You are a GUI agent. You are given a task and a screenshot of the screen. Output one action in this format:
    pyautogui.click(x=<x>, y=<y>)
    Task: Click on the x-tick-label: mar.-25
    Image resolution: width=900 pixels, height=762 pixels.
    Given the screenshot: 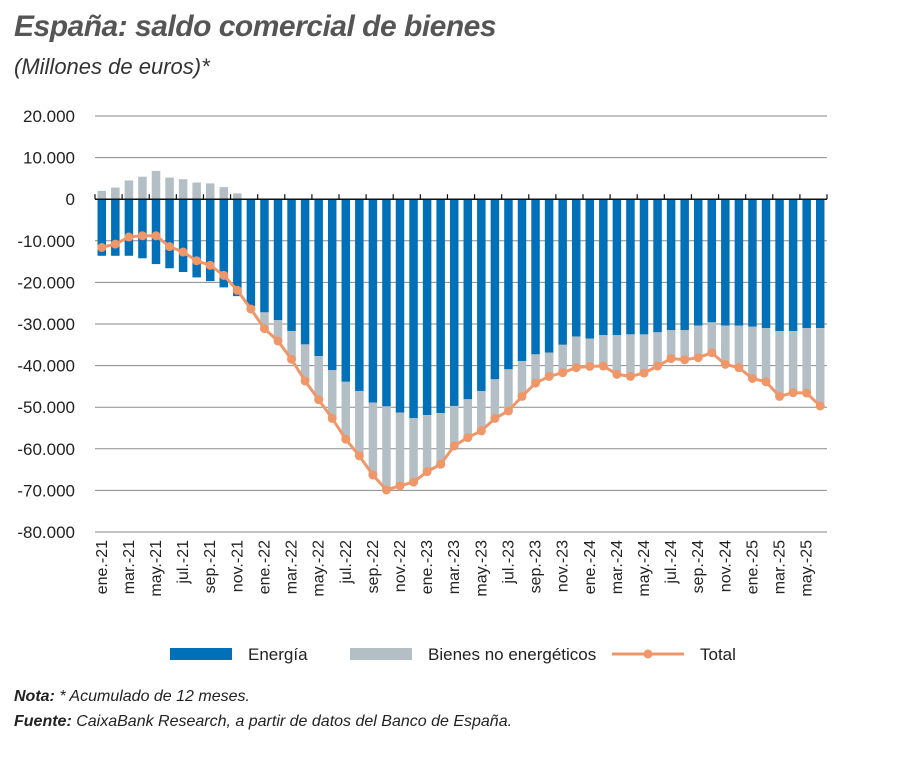 What is the action you would take?
    pyautogui.click(x=780, y=567)
    